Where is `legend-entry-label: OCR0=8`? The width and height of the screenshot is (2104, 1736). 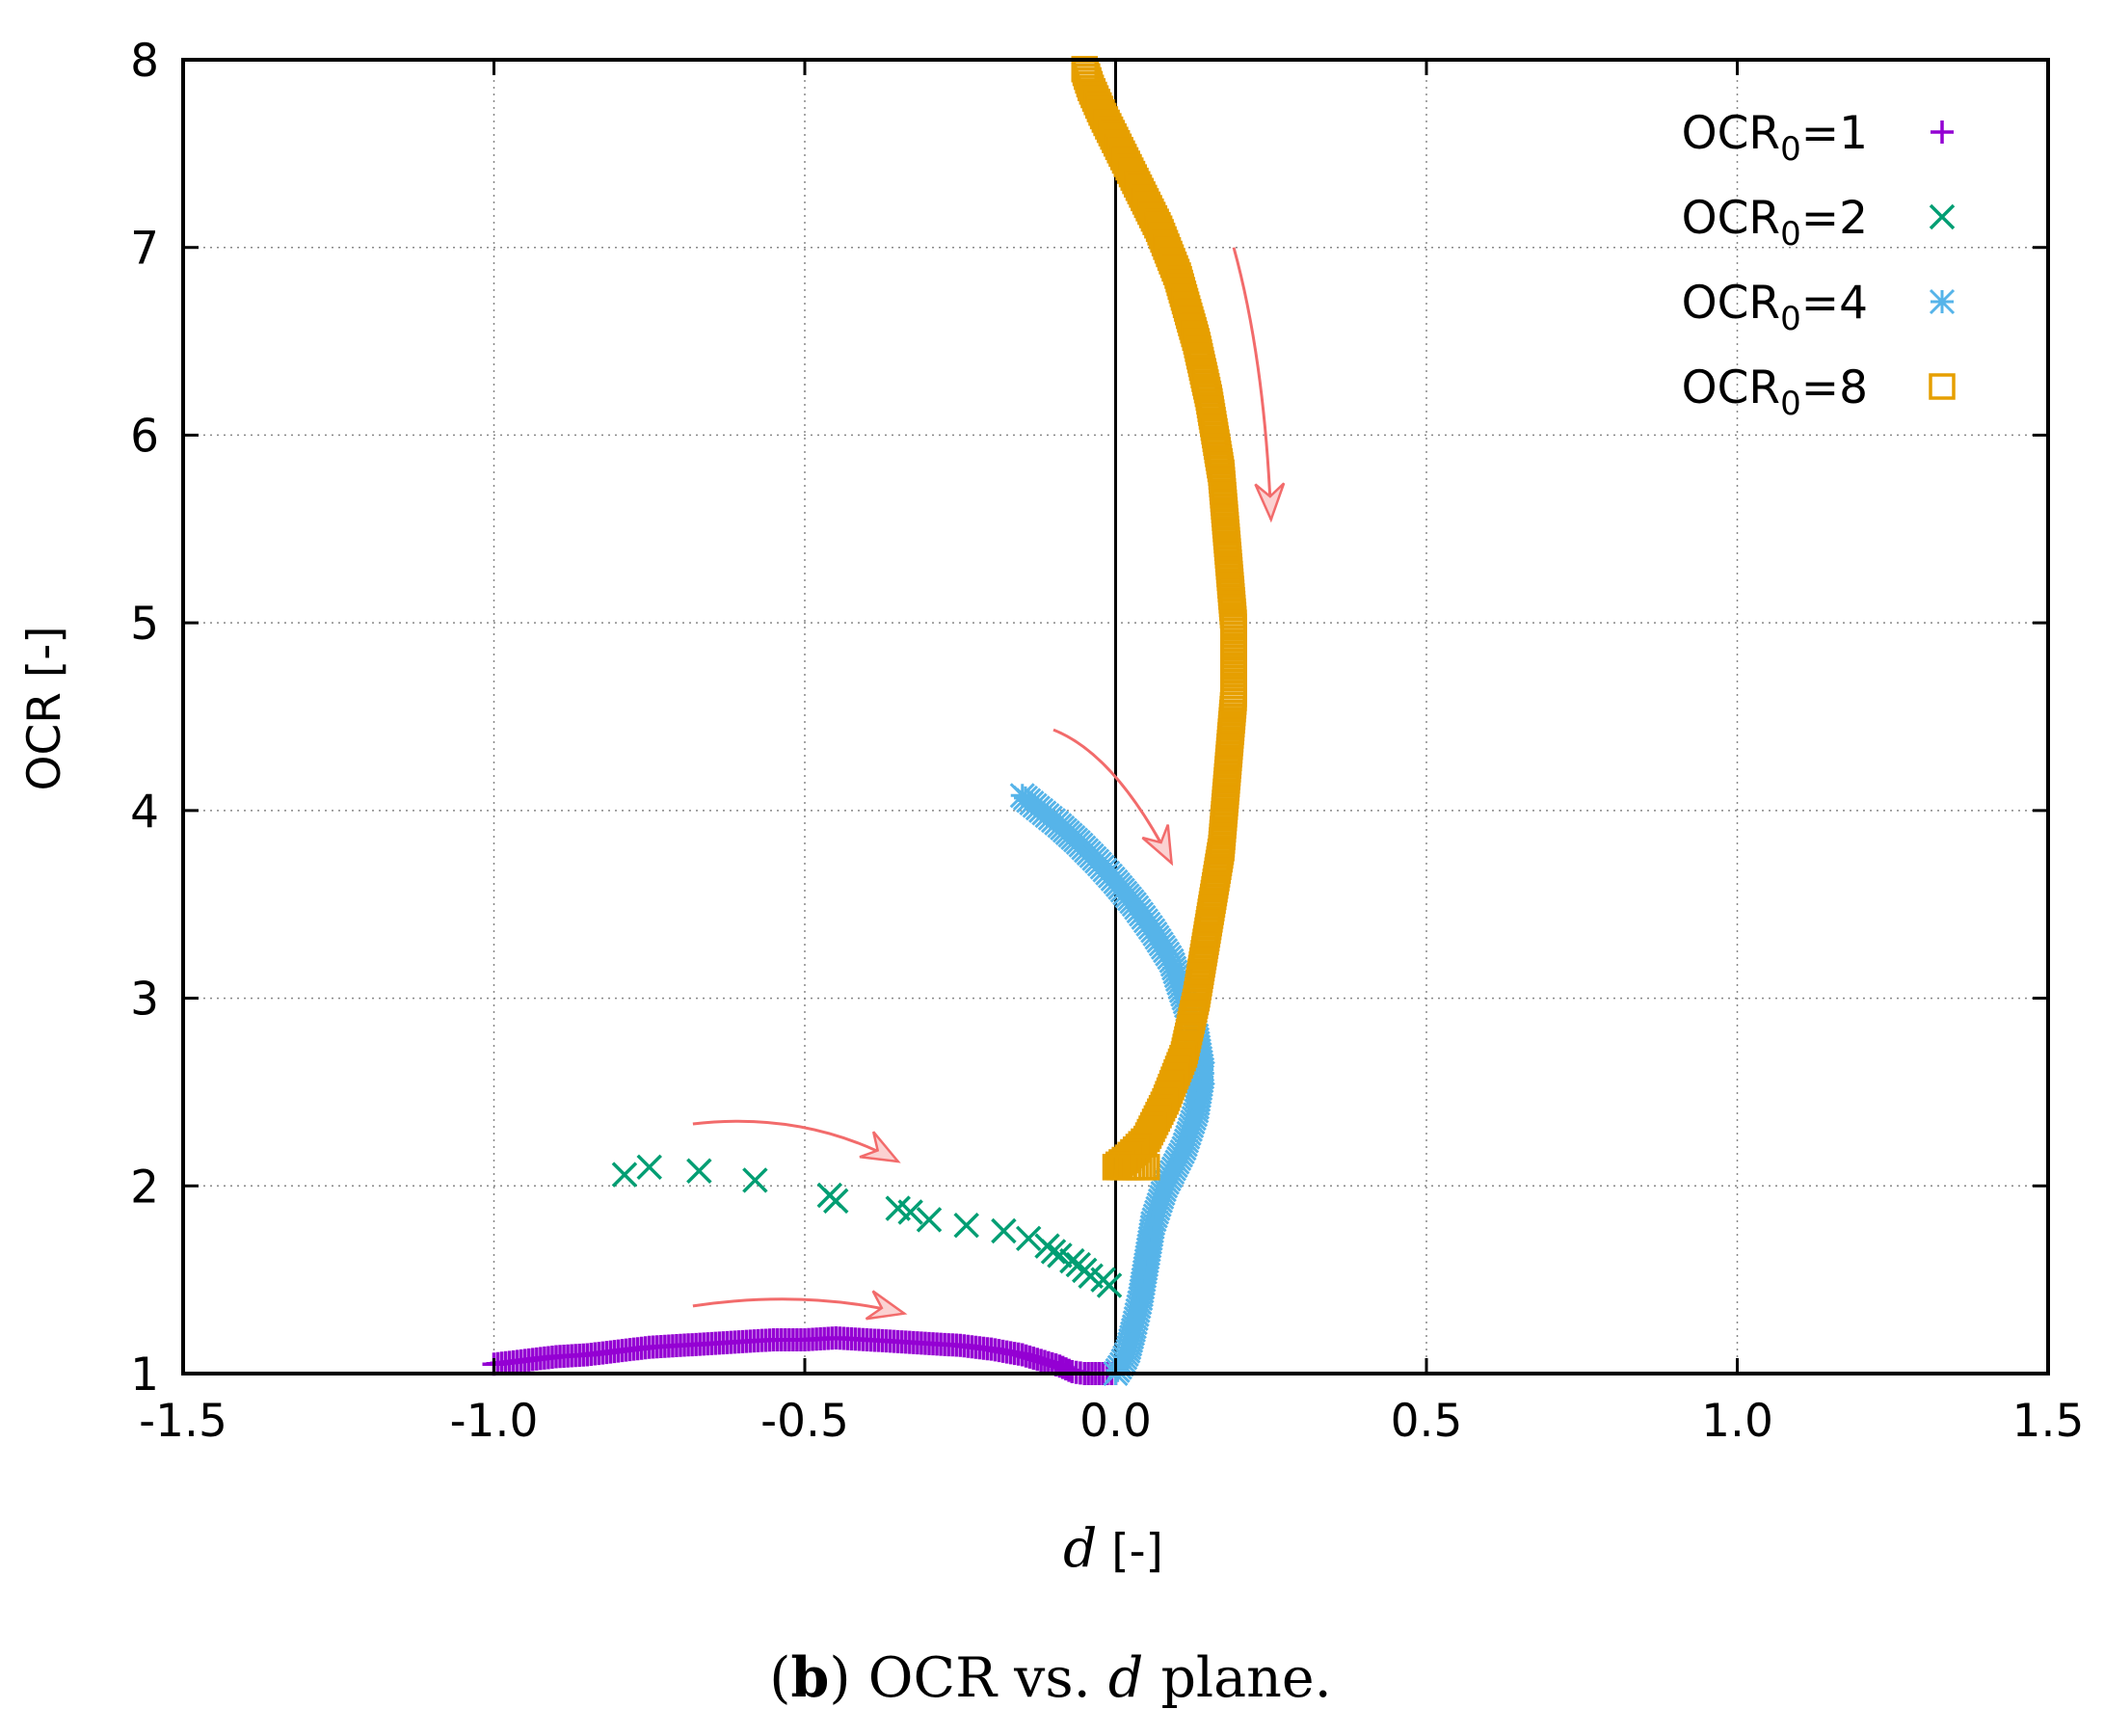 legend-entry-label: OCR0=8 is located at coordinates (1775, 392).